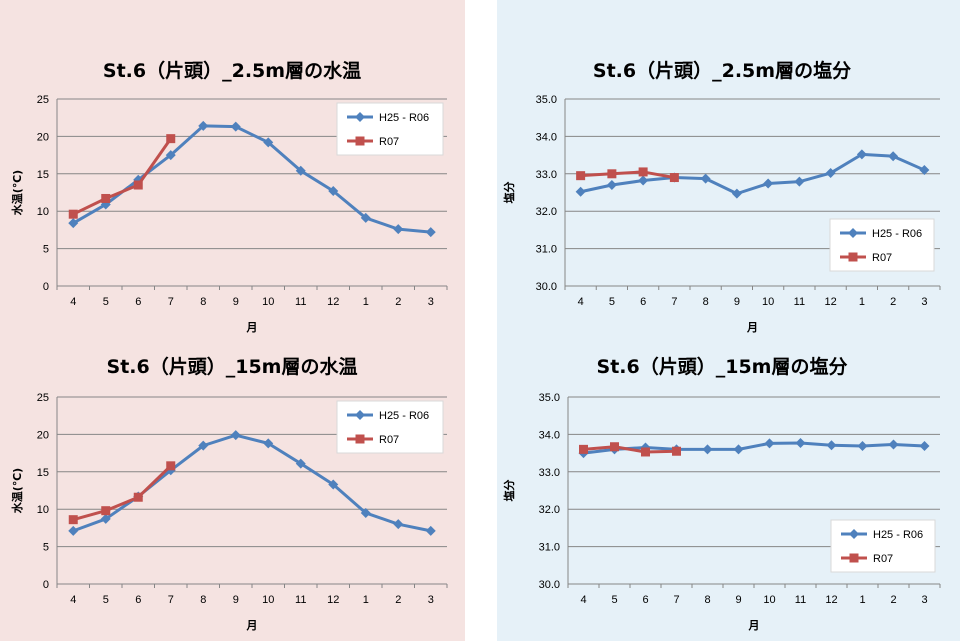  Describe the element at coordinates (17, 490) in the screenshot. I see `y-axis-label: 水温(℃)` at that location.